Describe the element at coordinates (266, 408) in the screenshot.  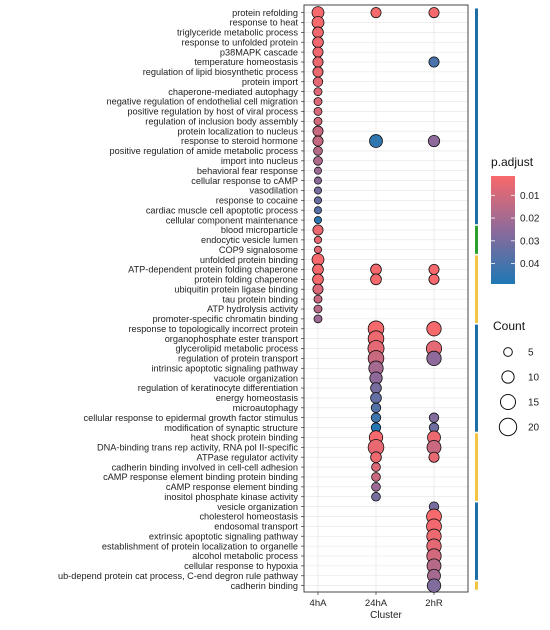
I see `term-label: microautophagy` at that location.